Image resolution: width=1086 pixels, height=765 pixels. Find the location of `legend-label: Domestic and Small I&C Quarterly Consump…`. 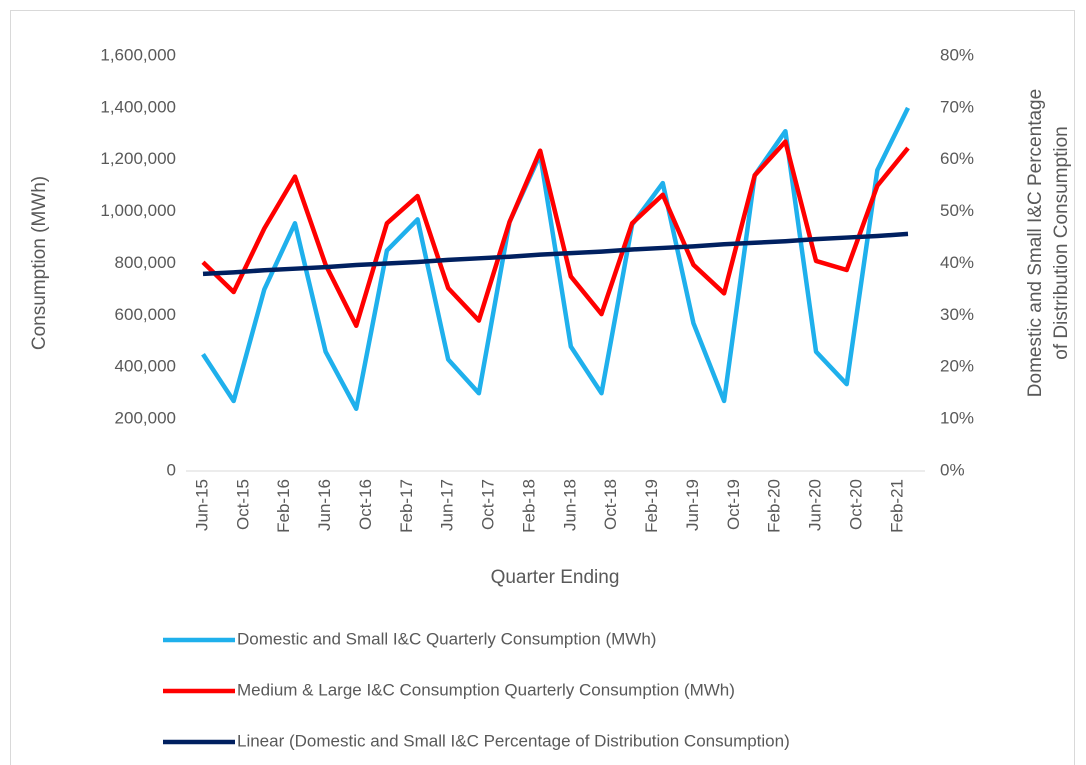

legend-label: Domestic and Small I&C Quarterly Consump… is located at coordinates (446, 638).